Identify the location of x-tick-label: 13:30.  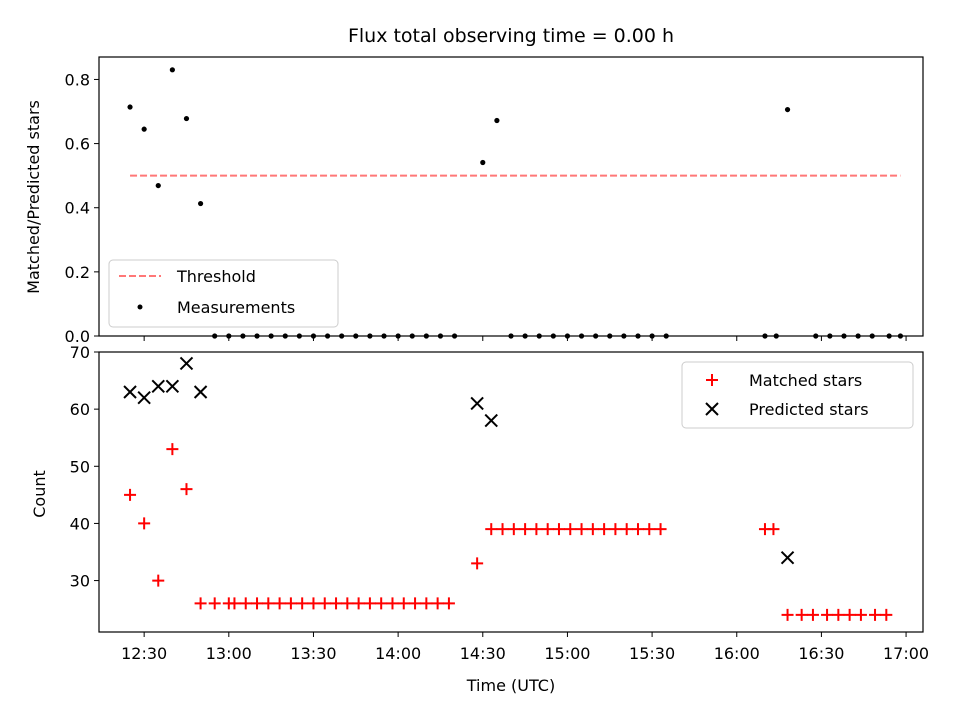
(313, 653).